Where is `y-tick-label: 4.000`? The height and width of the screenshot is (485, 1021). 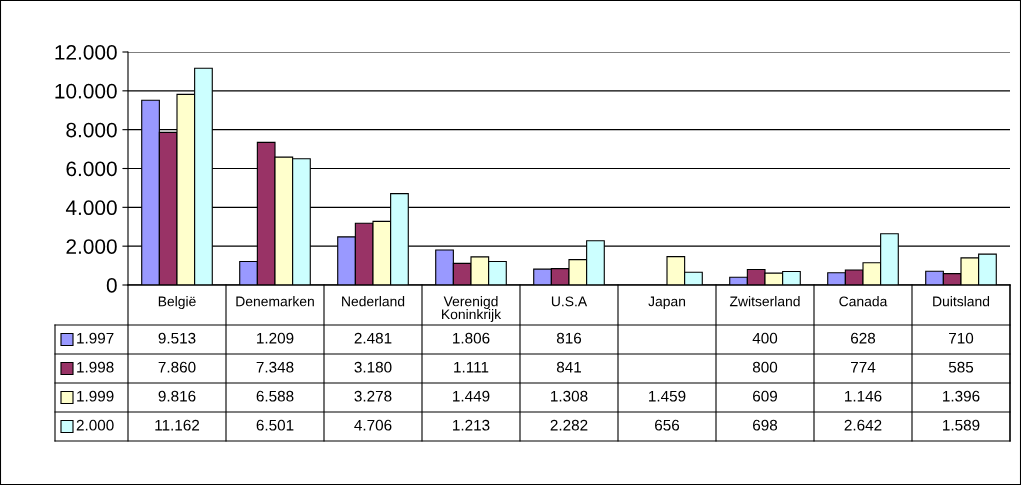
y-tick-label: 4.000 is located at coordinates (91, 208).